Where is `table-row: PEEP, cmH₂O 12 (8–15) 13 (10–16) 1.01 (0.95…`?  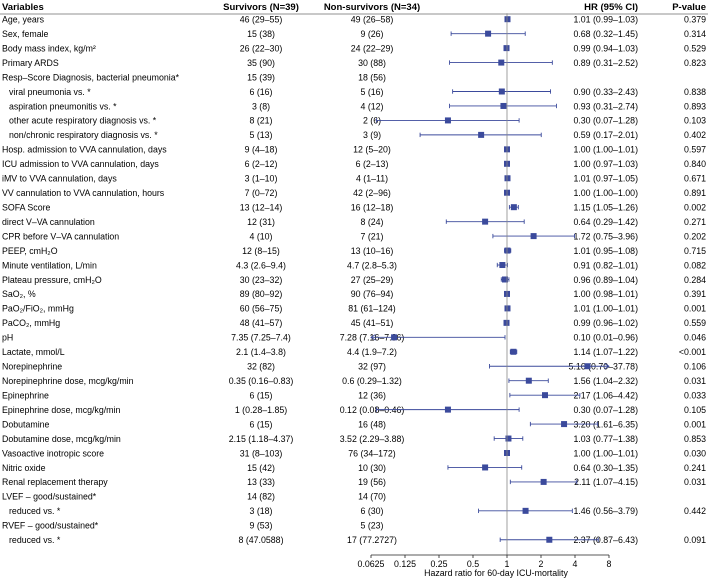
table-row: PEEP, cmH₂O 12 (8–15) 13 (10–16) 1.01 (0.95… is located at coordinates (354, 251).